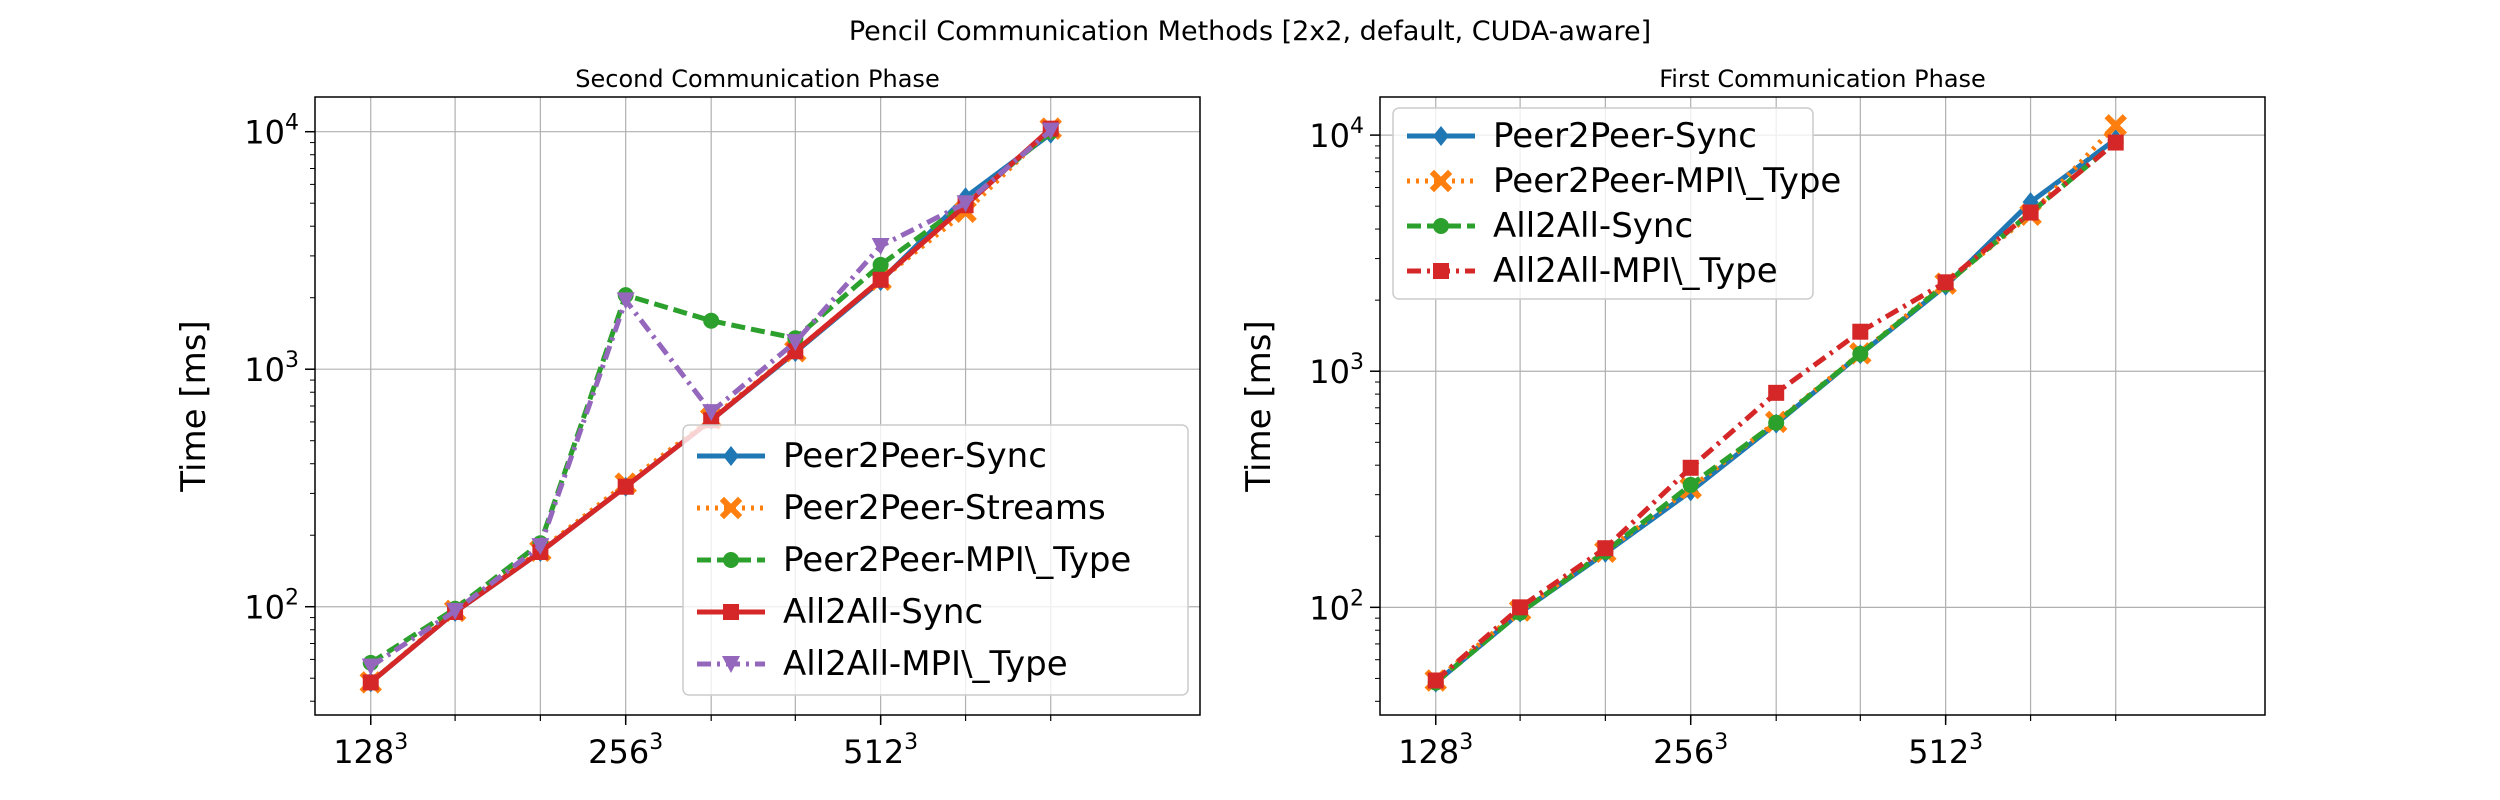  I want to click on x-tick-base: 512, so click(873, 752).